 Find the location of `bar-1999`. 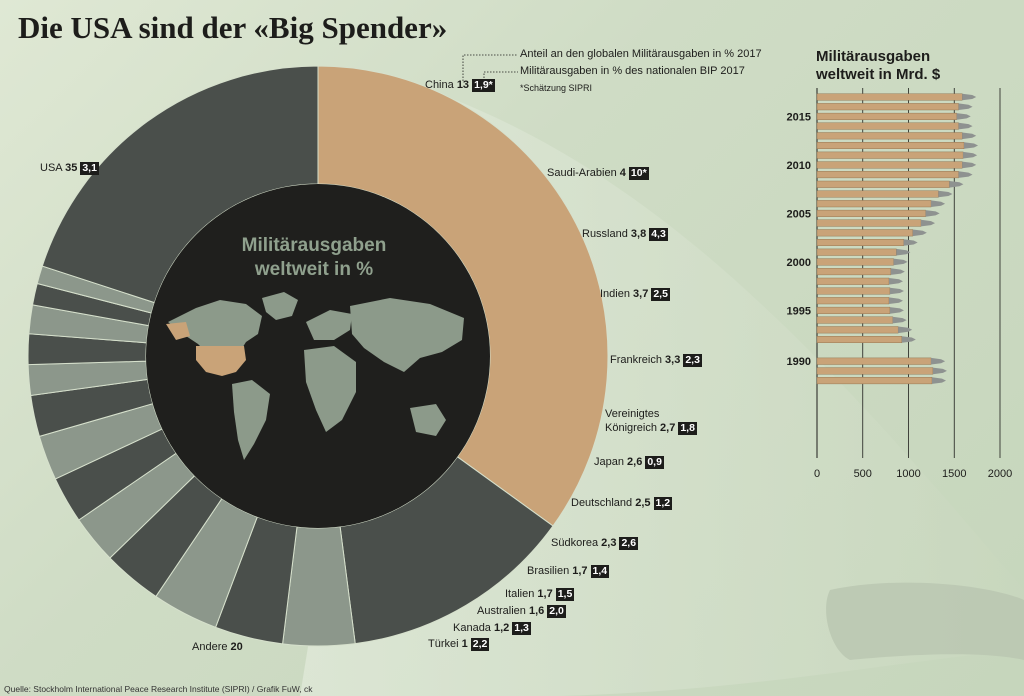

bar-1999 is located at coordinates (854, 272).